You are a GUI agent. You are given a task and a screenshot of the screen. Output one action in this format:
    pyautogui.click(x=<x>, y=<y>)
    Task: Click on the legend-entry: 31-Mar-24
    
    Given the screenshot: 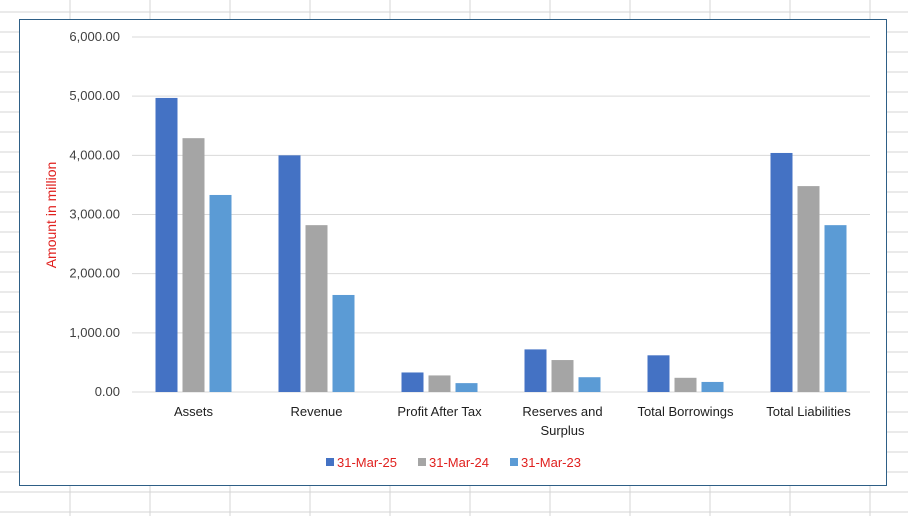 What is the action you would take?
    pyautogui.click(x=459, y=462)
    